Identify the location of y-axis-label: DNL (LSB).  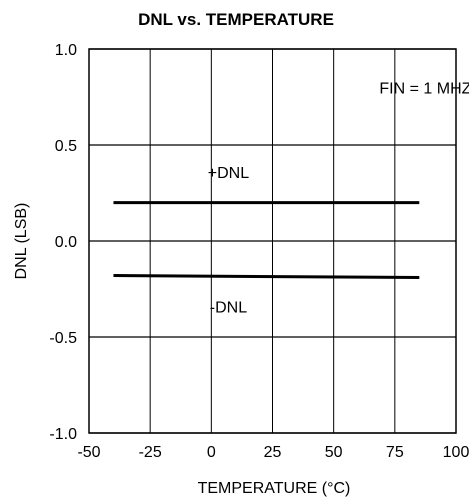
(21, 241).